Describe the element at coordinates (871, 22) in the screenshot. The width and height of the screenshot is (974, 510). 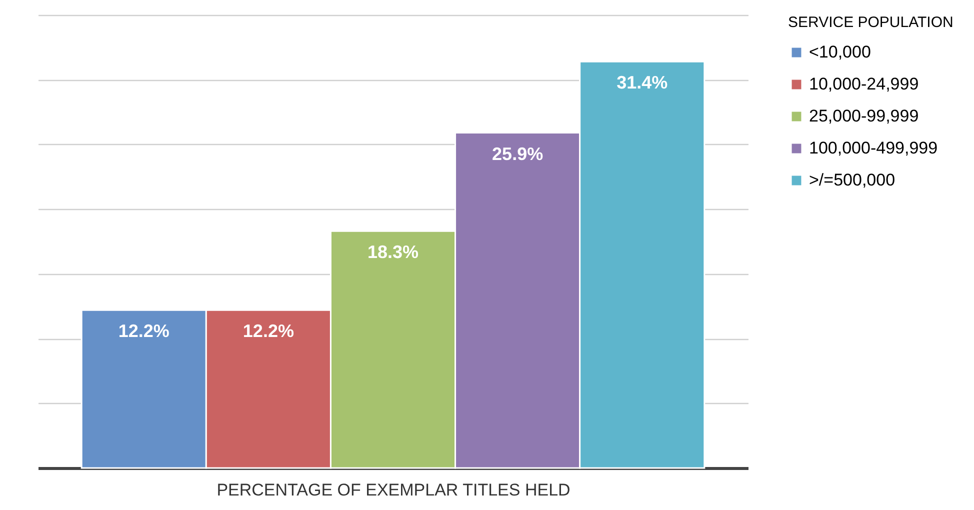
I see `legend-title: SERVICE POPULATION` at that location.